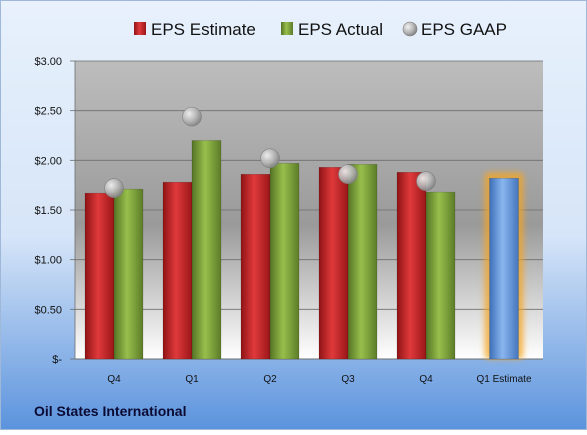 Image resolution: width=587 pixels, height=435 pixels. What do you see at coordinates (504, 268) in the screenshot?
I see `eps-forecast-bar` at bounding box center [504, 268].